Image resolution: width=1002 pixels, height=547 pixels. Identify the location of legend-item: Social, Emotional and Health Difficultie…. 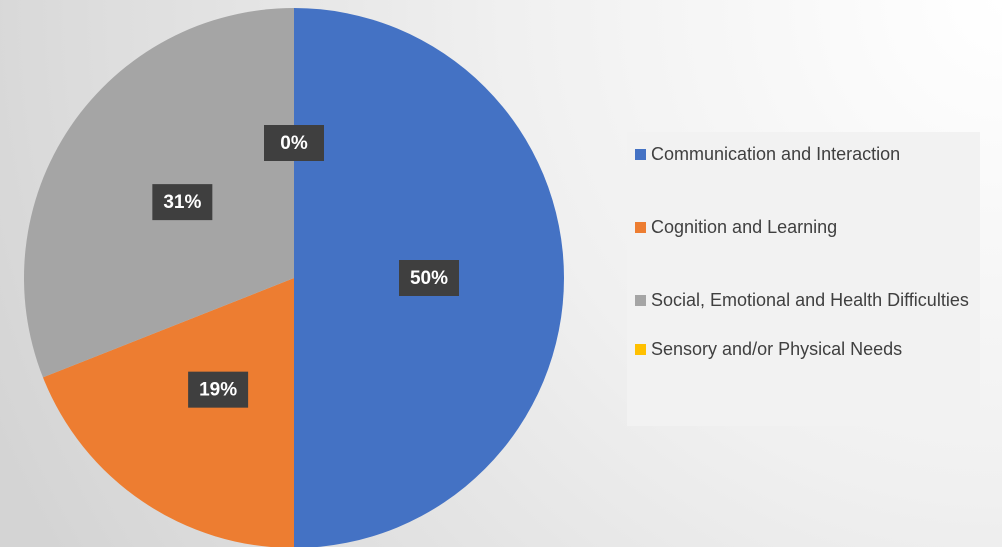
(803, 300).